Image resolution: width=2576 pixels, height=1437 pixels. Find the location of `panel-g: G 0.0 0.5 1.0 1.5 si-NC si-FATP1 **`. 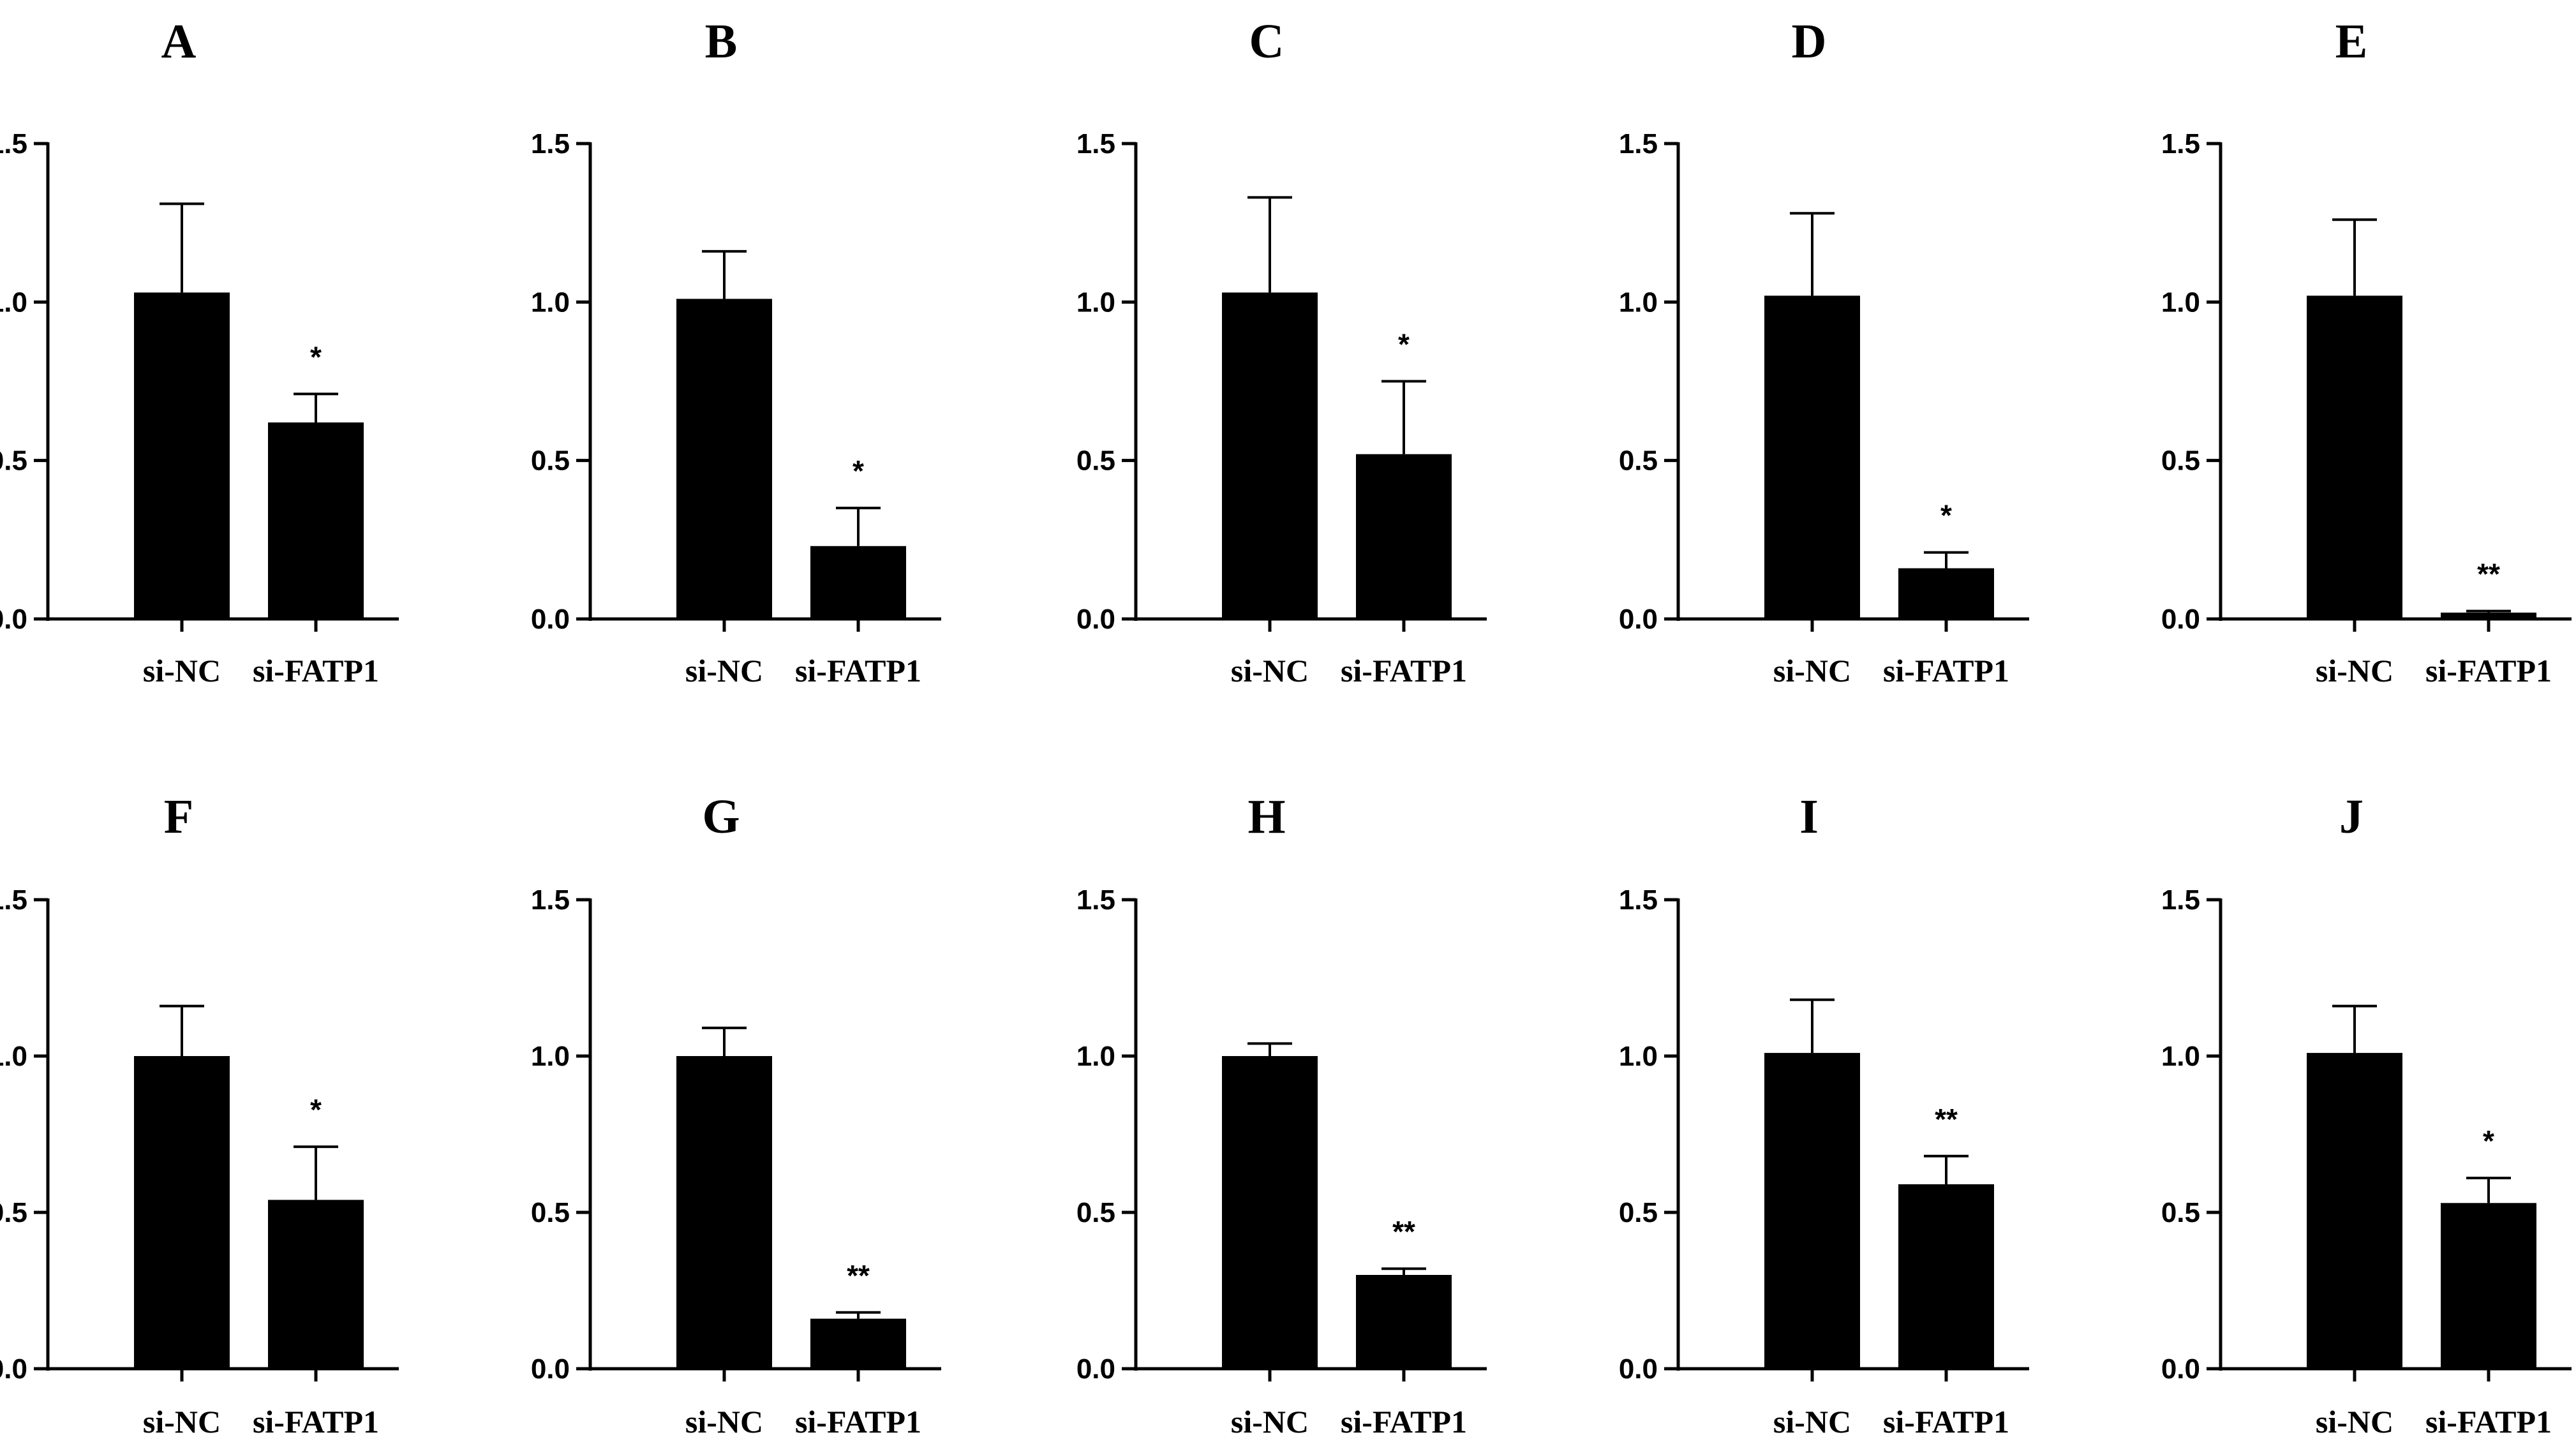

panel-g: G 0.0 0.5 1.0 1.5 si-NC si-FATP1 ** is located at coordinates (736, 1113).